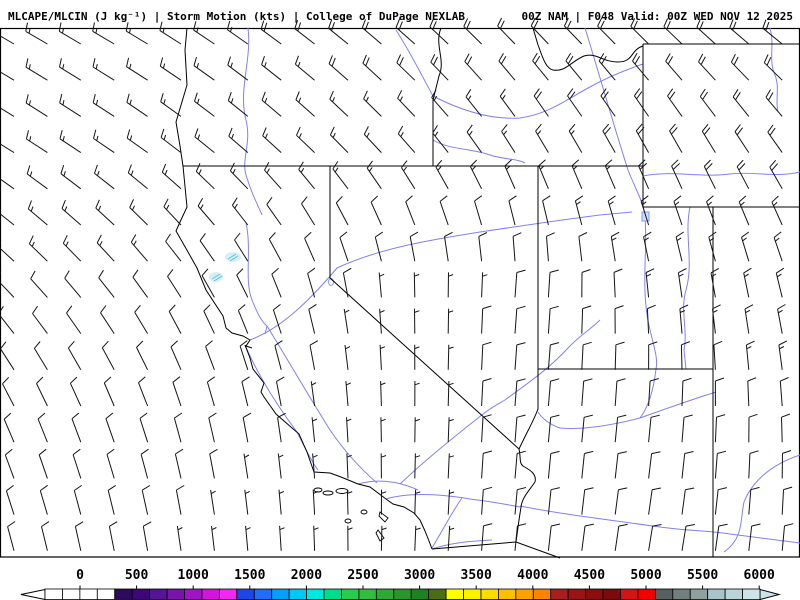  Describe the element at coordinates (400, 592) in the screenshot. I see `colorbar` at that location.